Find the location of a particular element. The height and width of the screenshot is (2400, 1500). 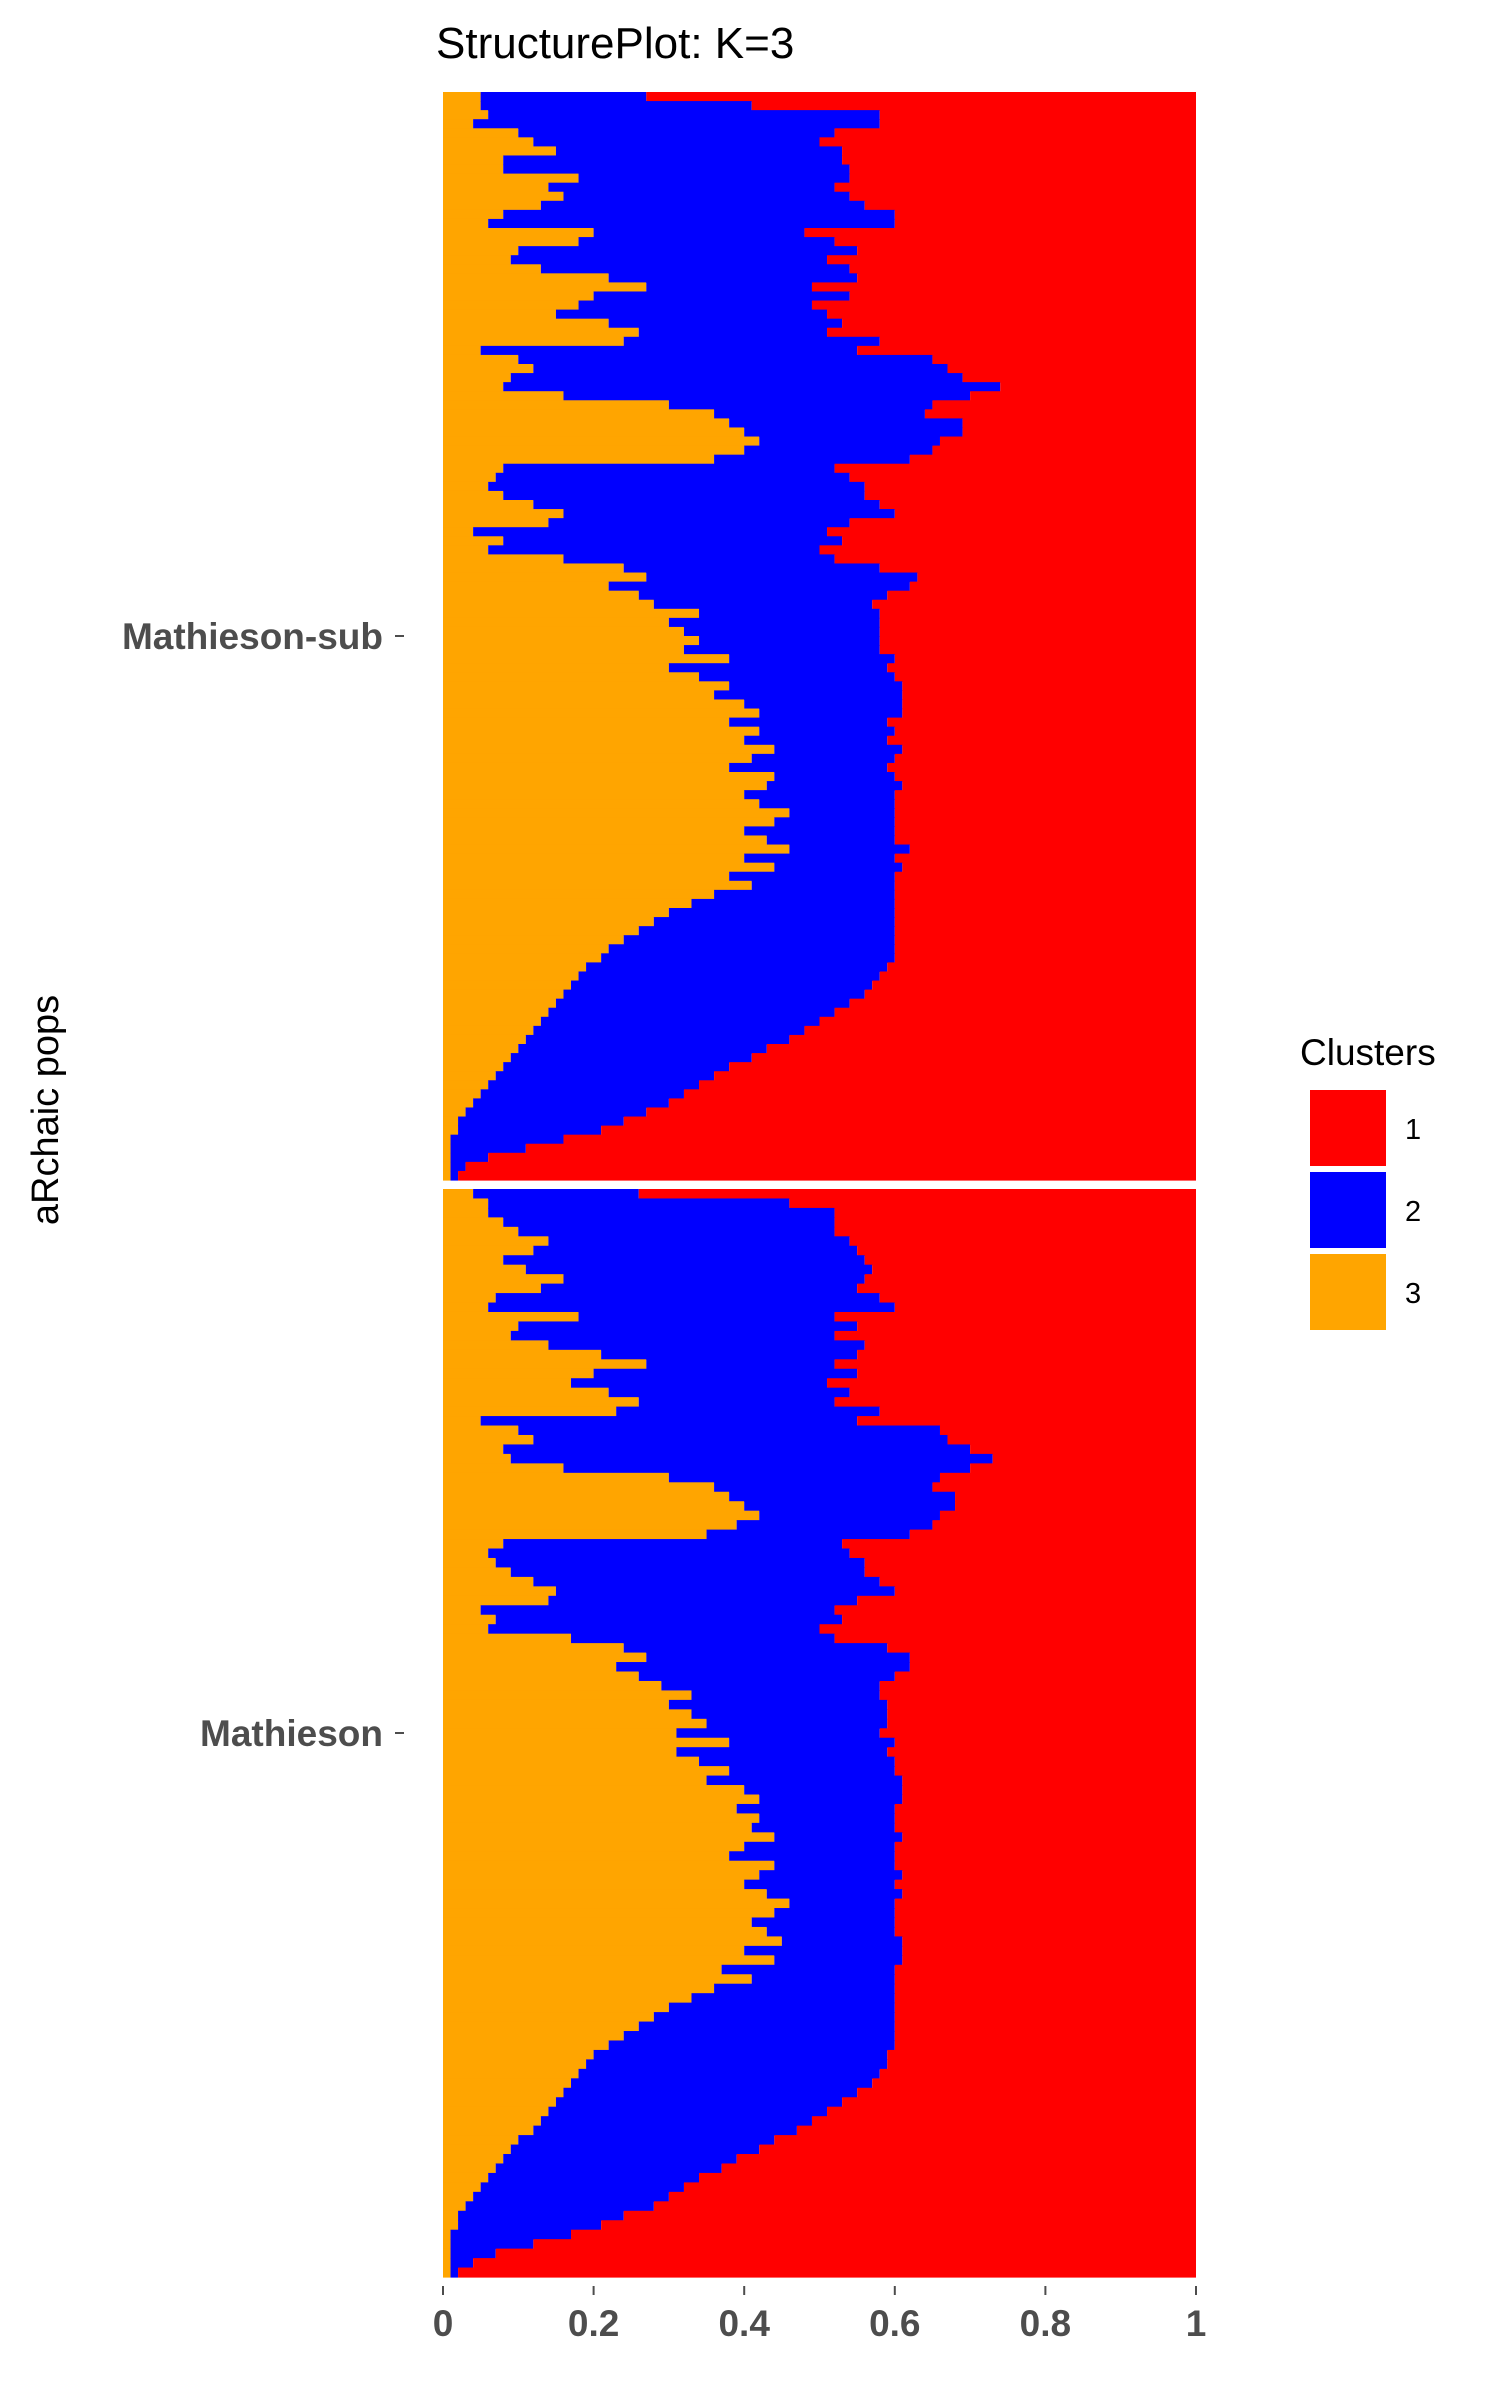

legend-title: Clusters is located at coordinates (1368, 1052).